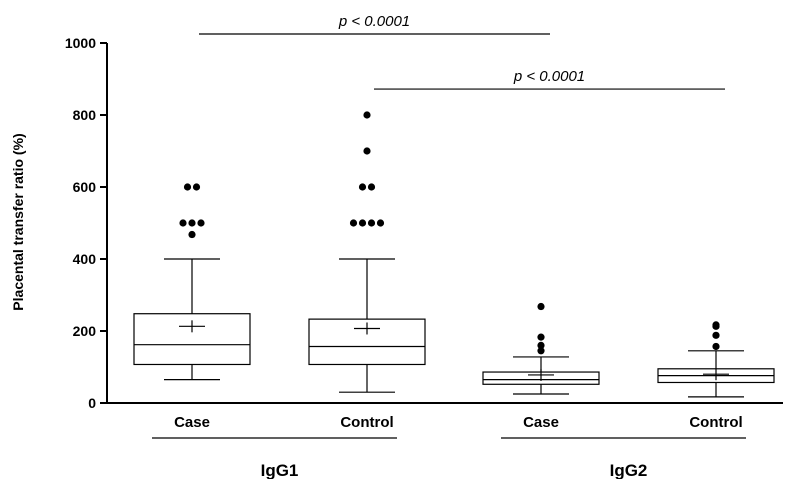 Image resolution: width=795 pixels, height=479 pixels. Describe the element at coordinates (280, 470) in the screenshot. I see `group-label: IgG1` at that location.